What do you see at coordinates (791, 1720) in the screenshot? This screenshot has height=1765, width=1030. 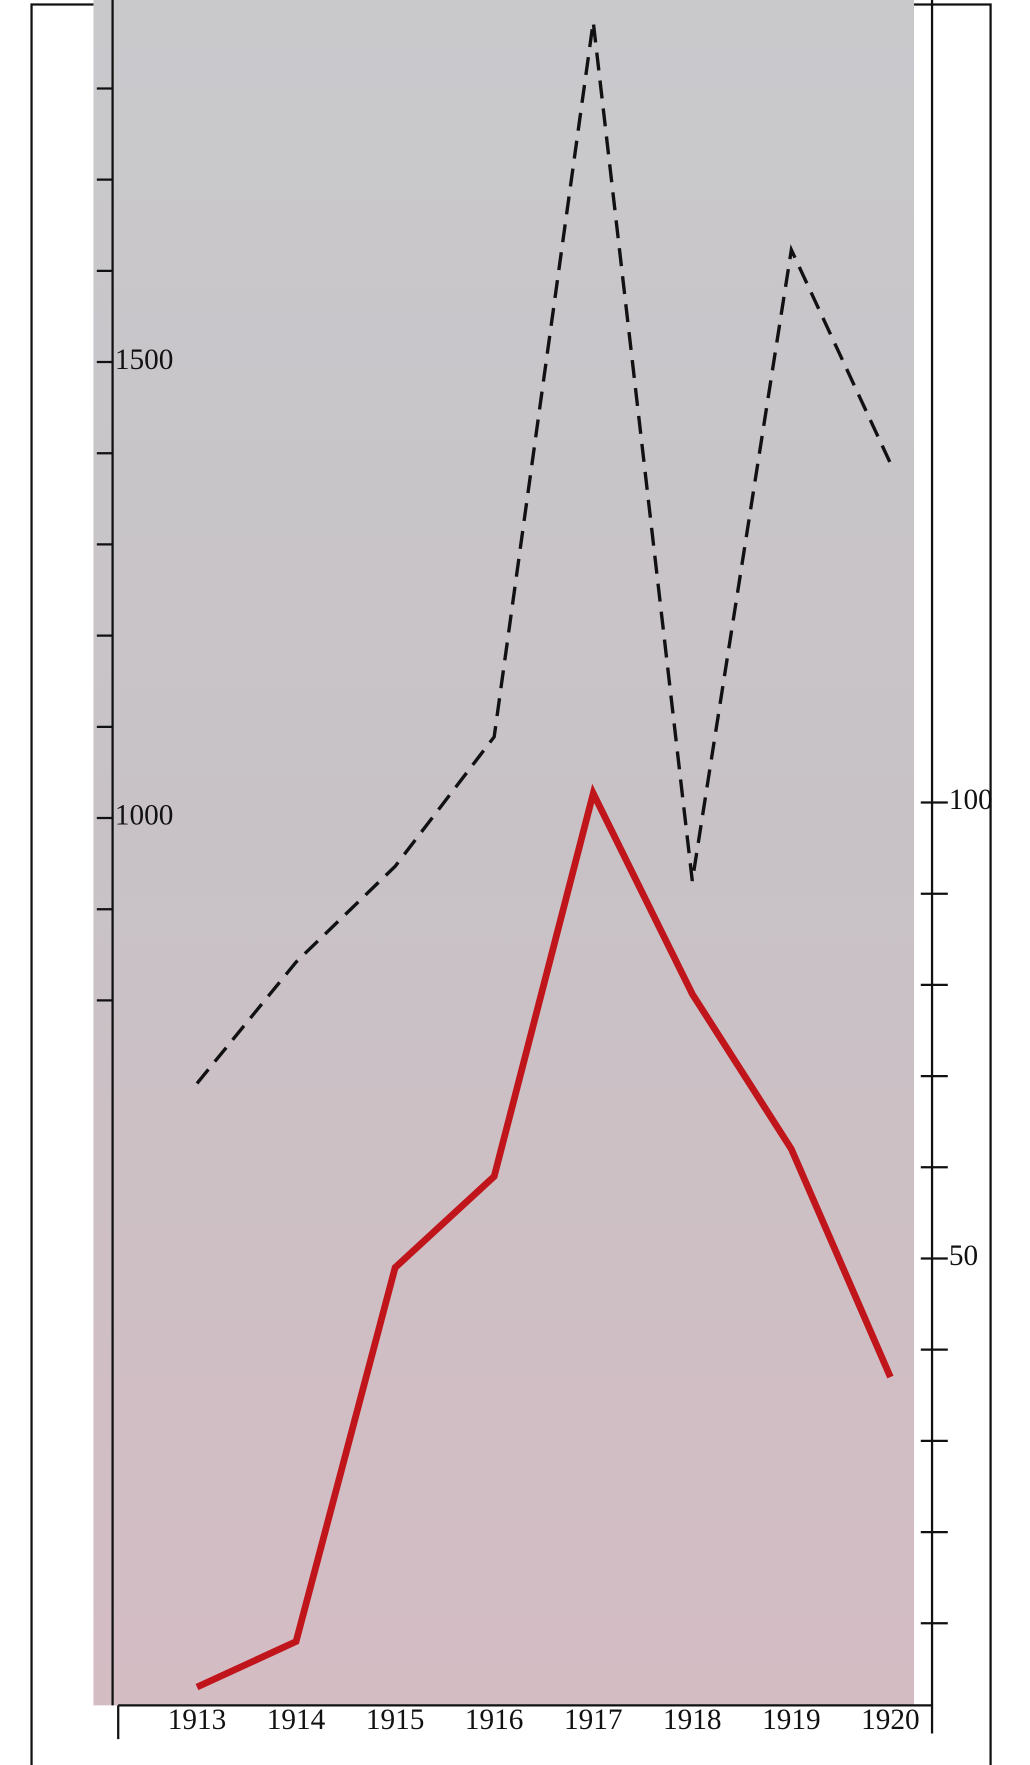 I see `x-tick-label: 1919` at bounding box center [791, 1720].